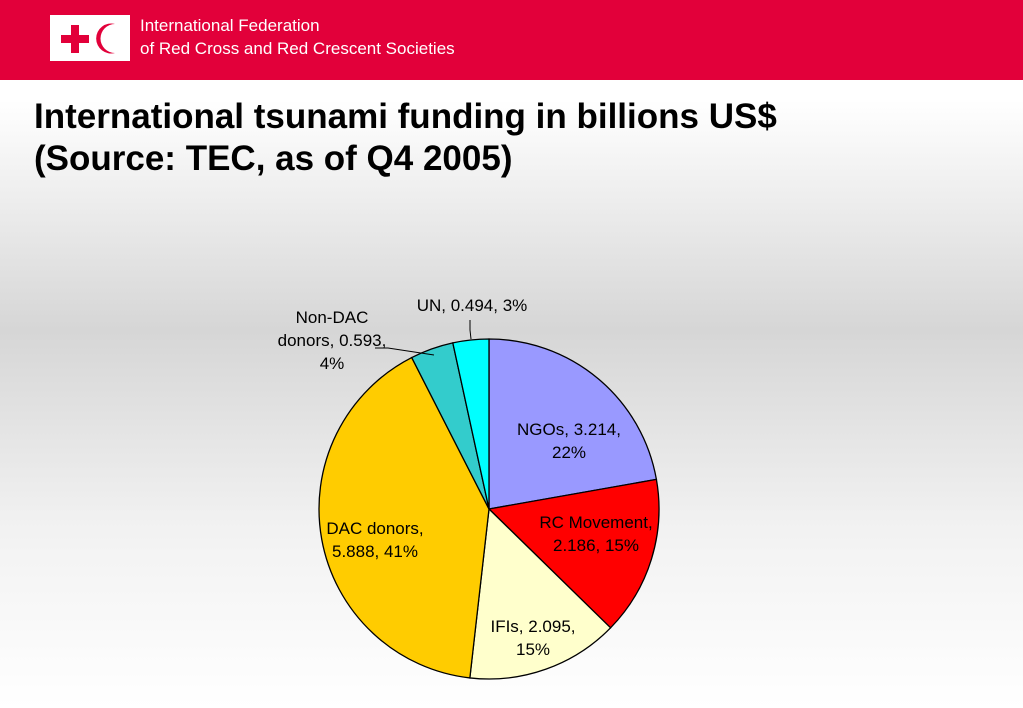 The width and height of the screenshot is (1023, 708). Describe the element at coordinates (595, 522) in the screenshot. I see `slice-label-line: RC Movement,` at that location.